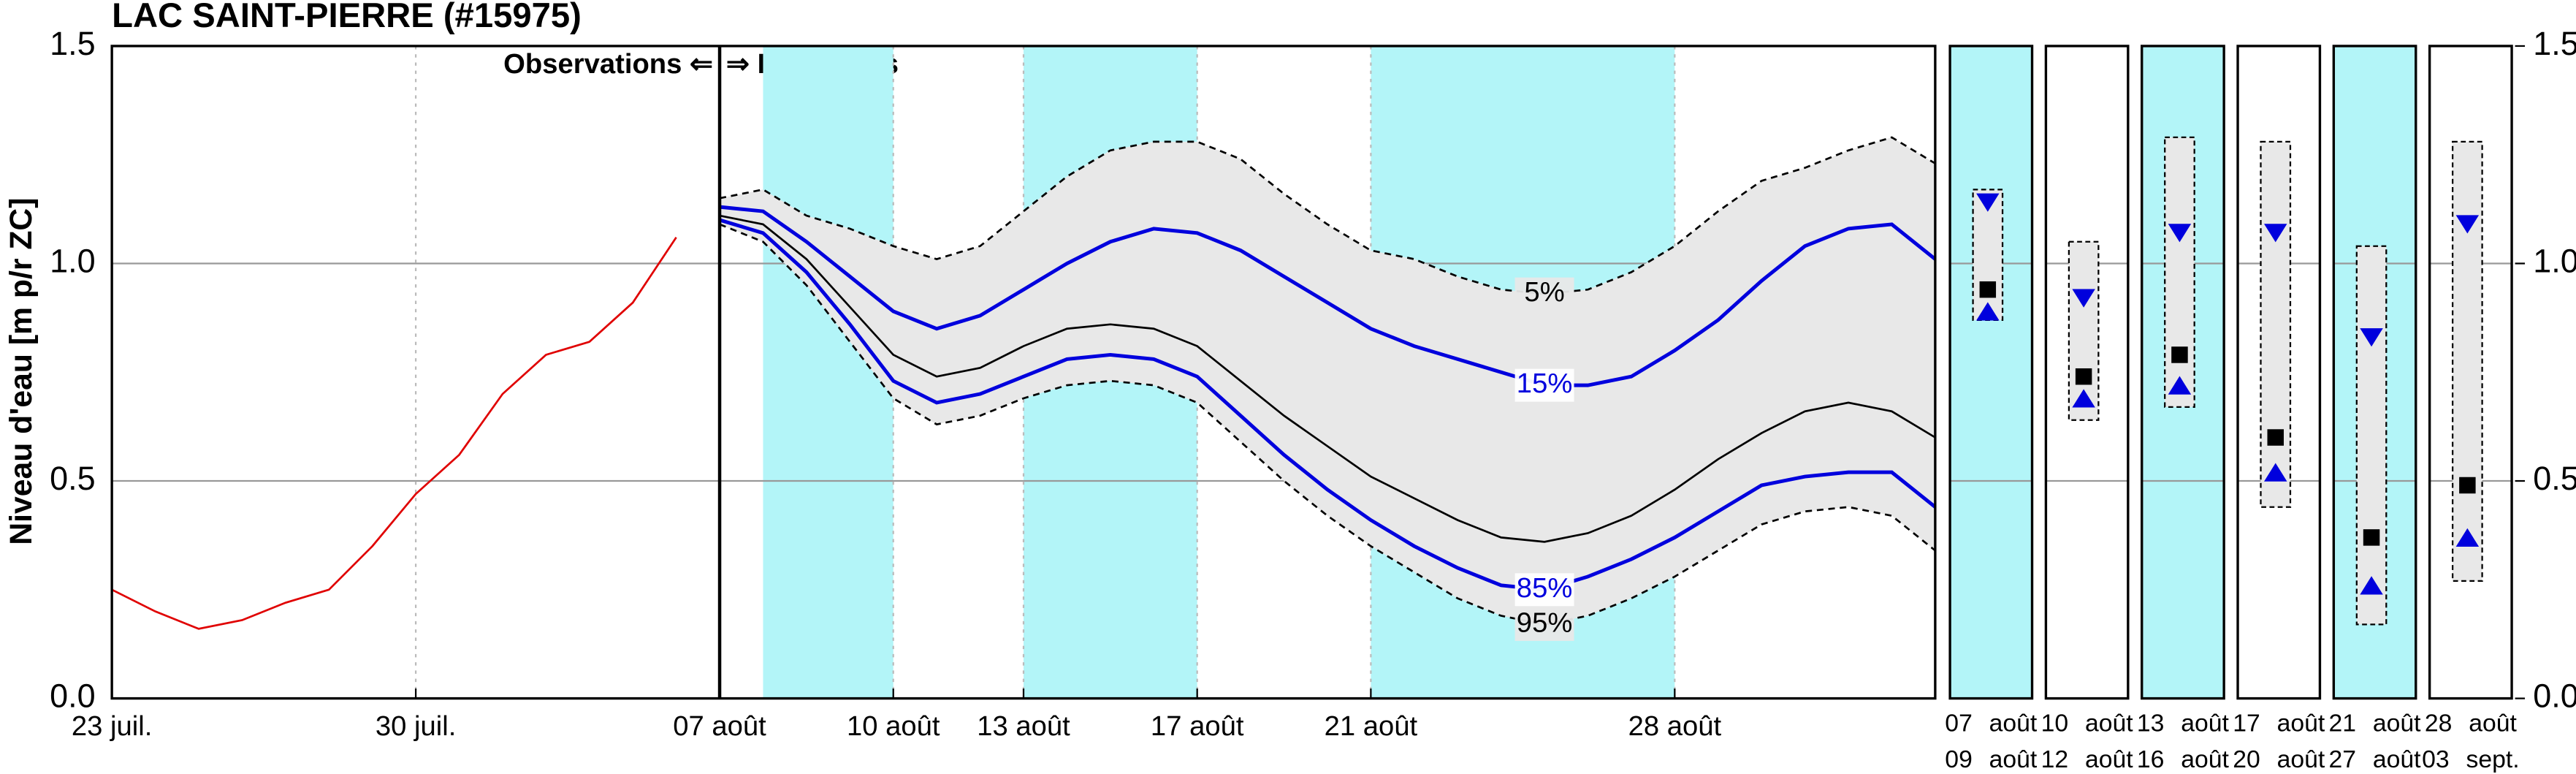  I want to click on x-tick-label: 13 août, so click(1024, 726).